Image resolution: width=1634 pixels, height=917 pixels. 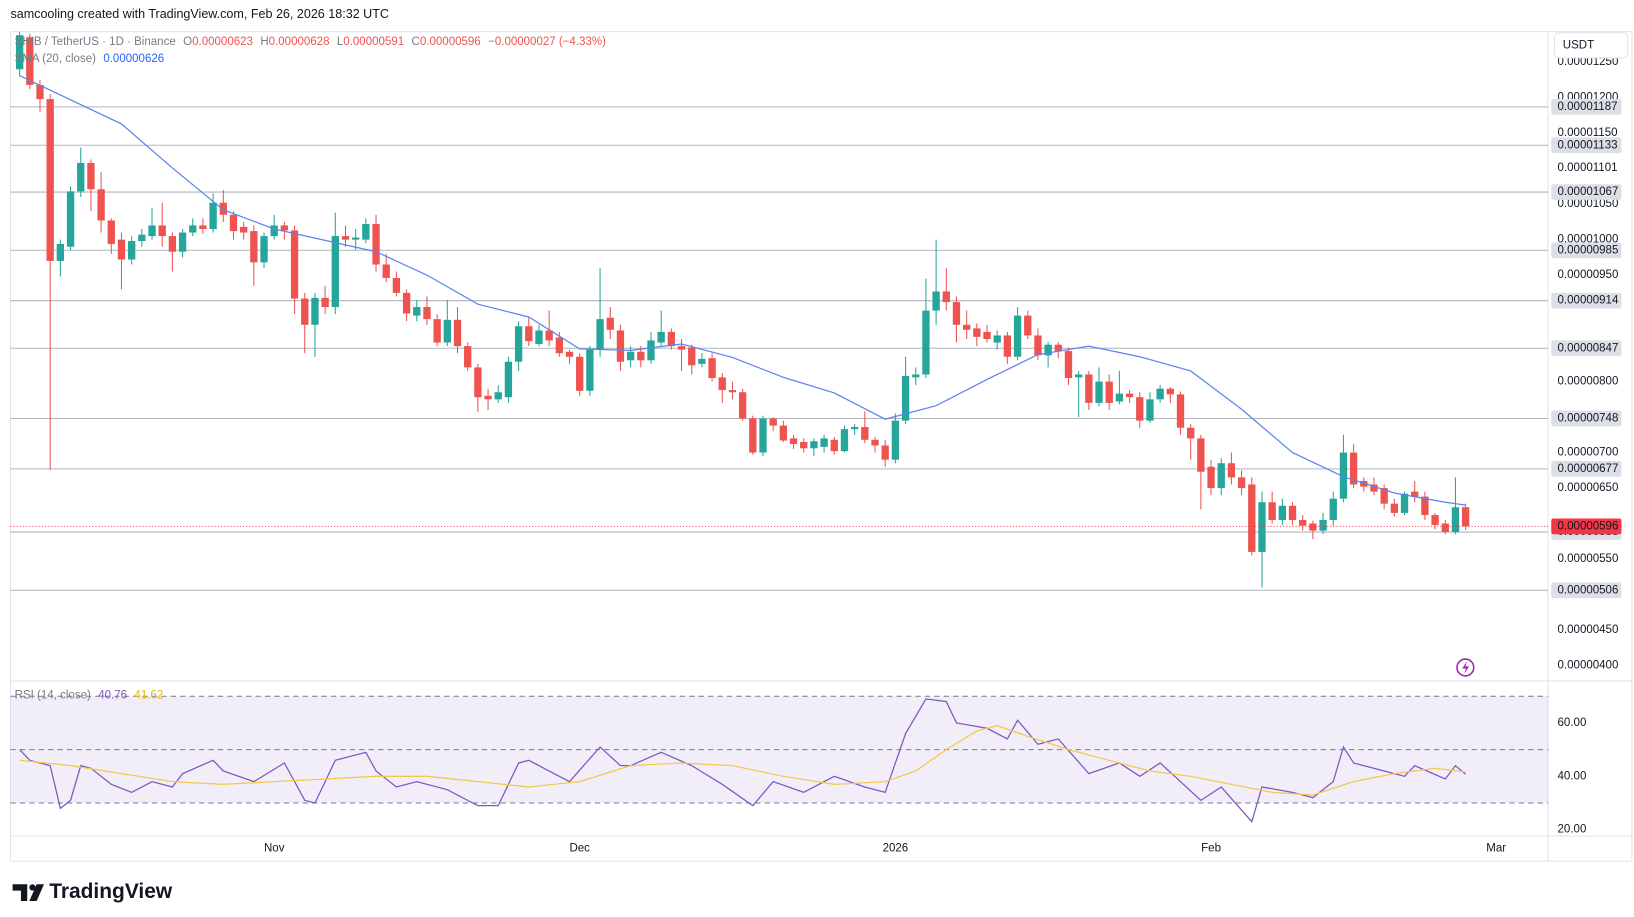 I want to click on y-tick-label: 0.00000800, so click(x=1588, y=382).